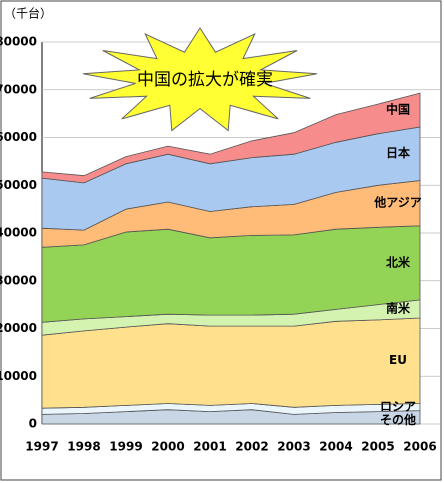 This screenshot has width=444, height=483. Describe the element at coordinates (83, 447) in the screenshot. I see `x-tick-label: 1998` at that location.